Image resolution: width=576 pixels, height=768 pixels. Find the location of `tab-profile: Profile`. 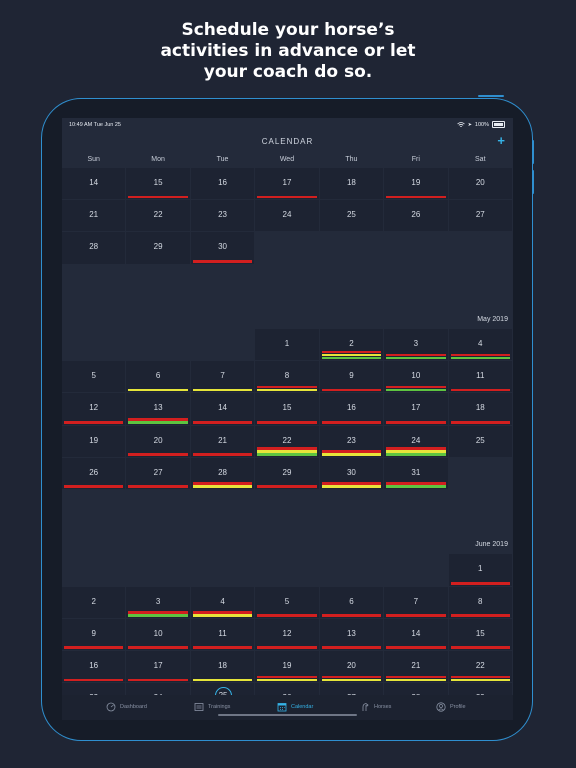

tab-profile: Profile is located at coordinates (451, 707).